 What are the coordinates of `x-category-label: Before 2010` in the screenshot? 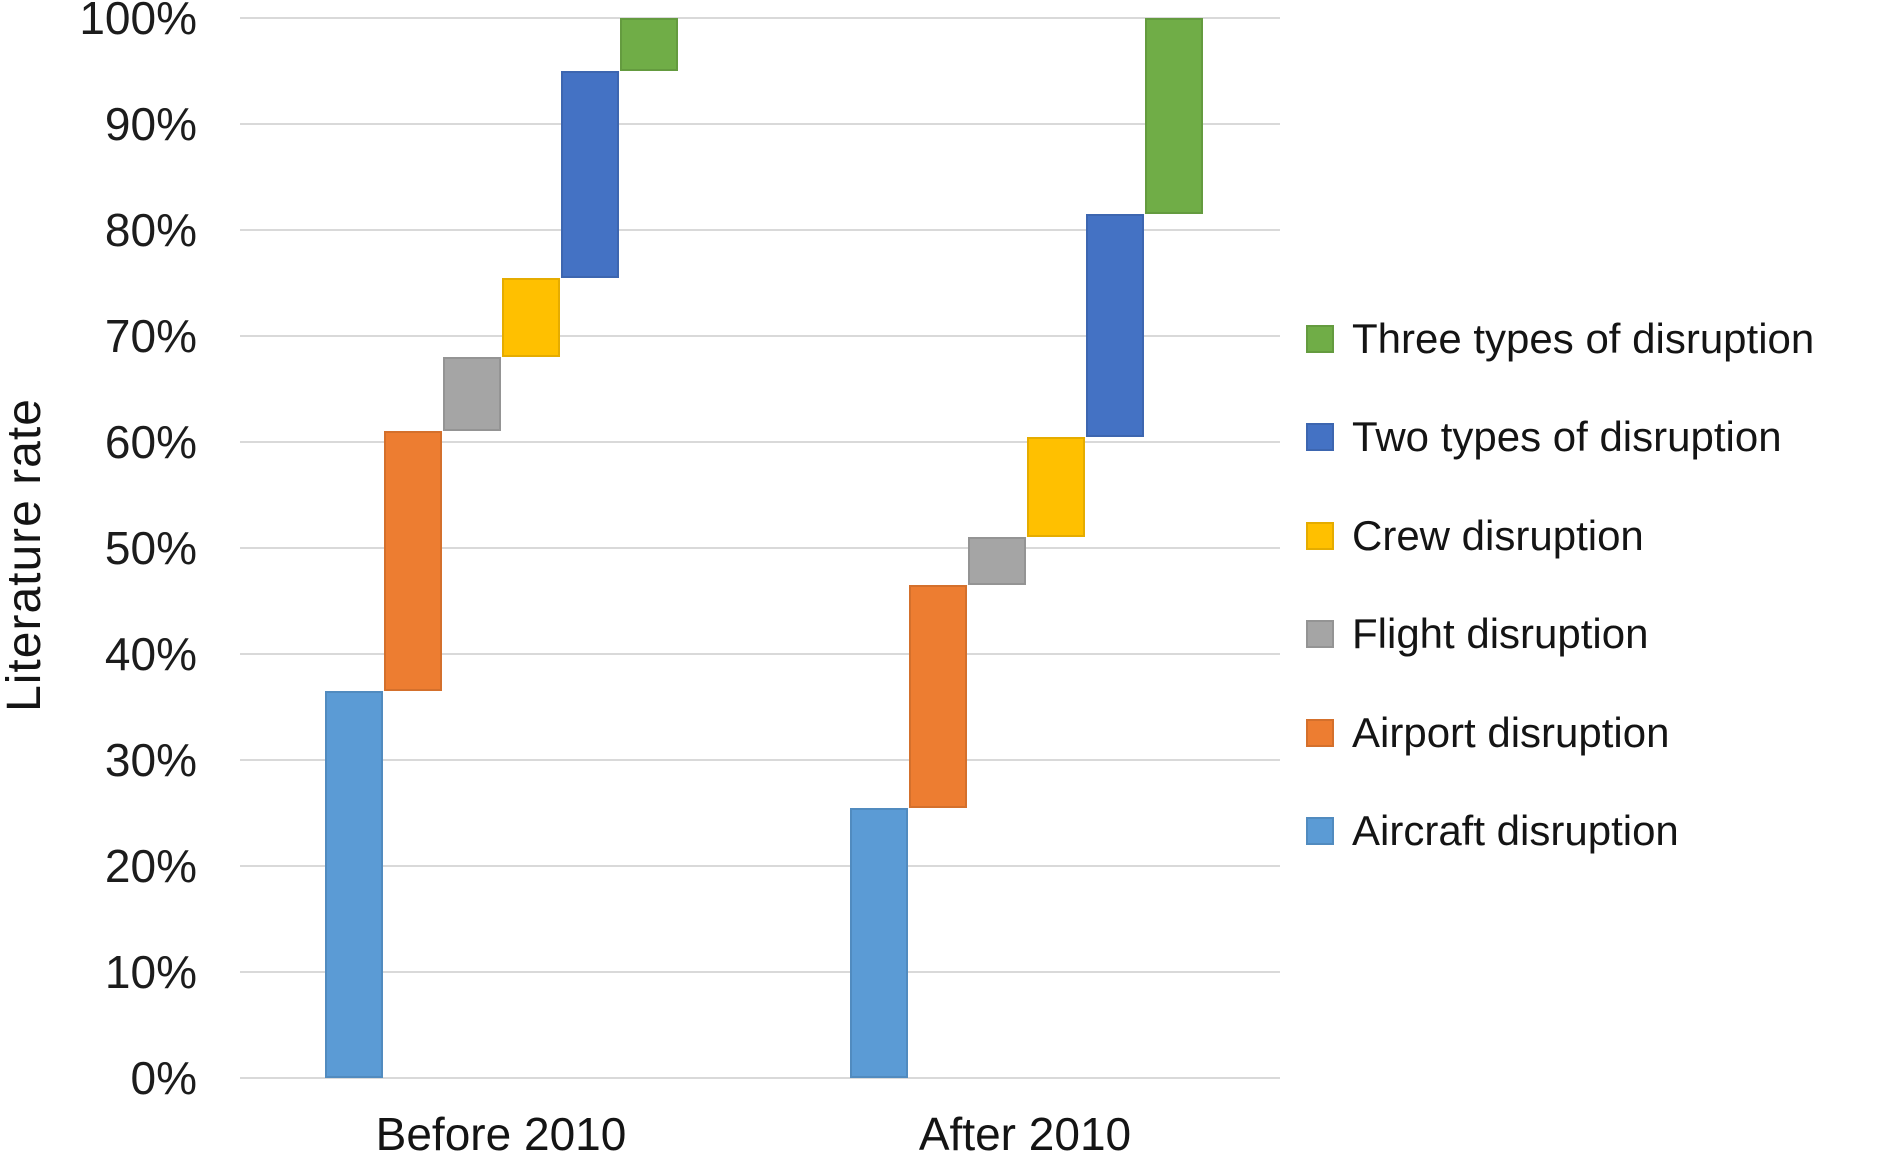 It's located at (501, 1133).